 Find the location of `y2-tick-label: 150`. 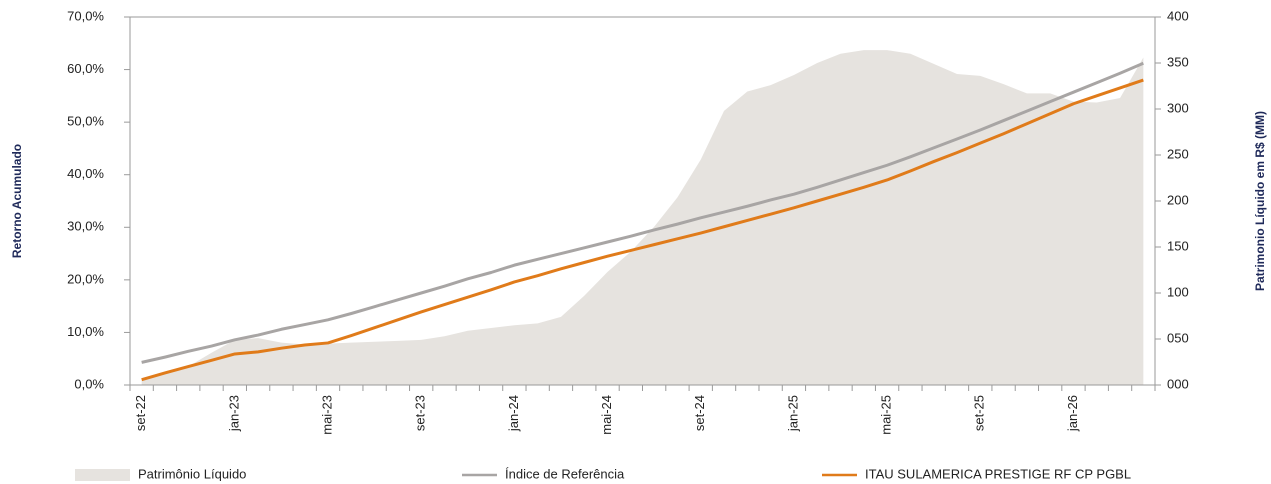

y2-tick-label: 150 is located at coordinates (1178, 245).